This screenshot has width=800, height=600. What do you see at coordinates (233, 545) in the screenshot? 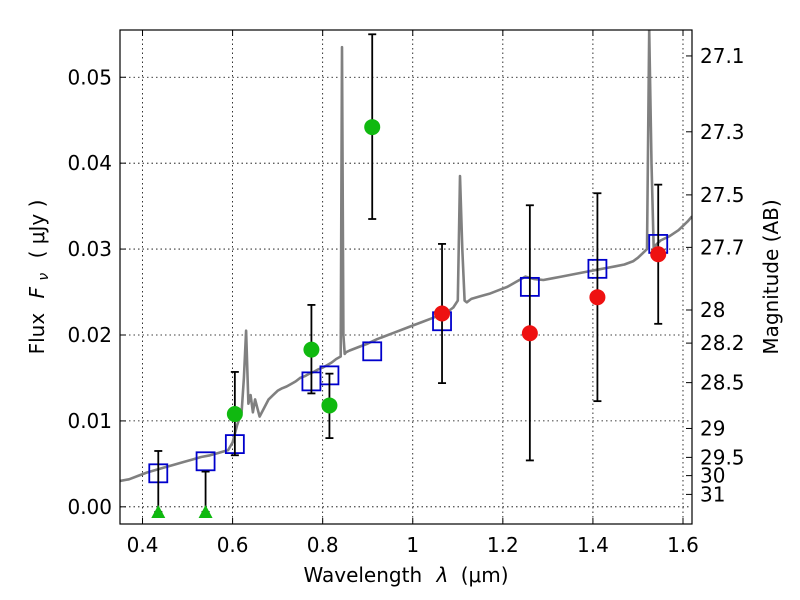
I see `x-tick-label: 0.6` at bounding box center [233, 545].